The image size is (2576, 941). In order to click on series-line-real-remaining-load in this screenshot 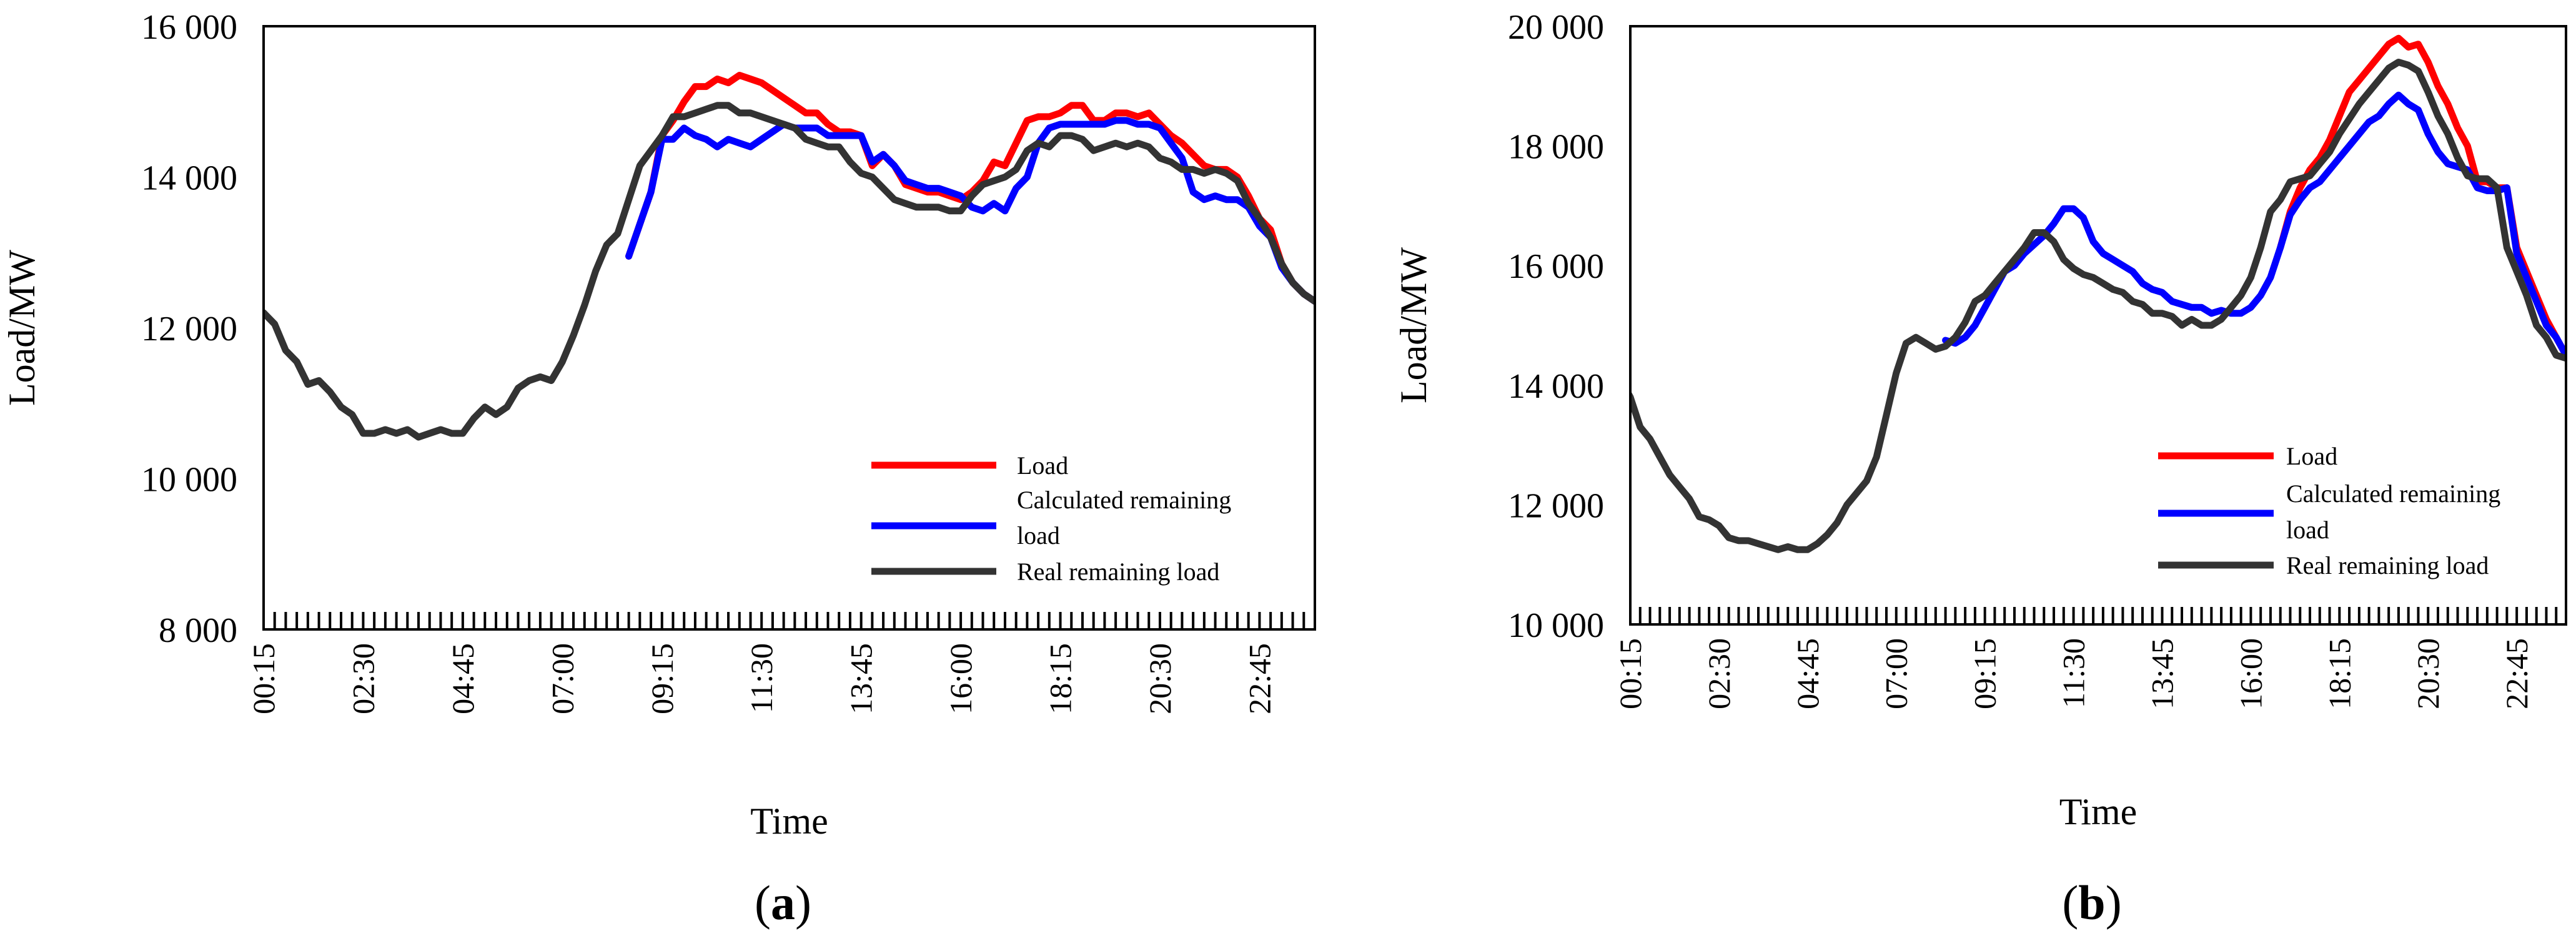, I will do `click(789, 271)`.